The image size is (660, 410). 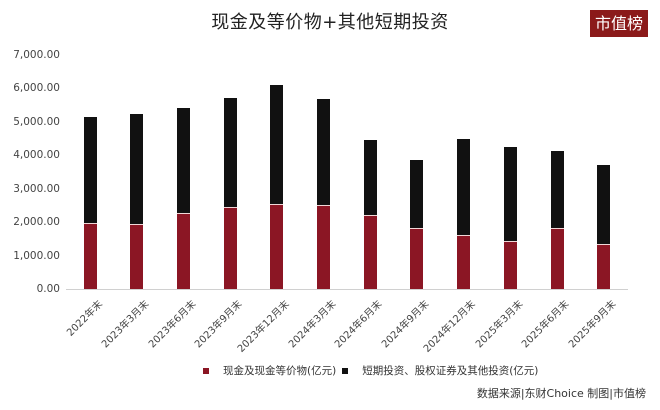 What do you see at coordinates (561, 393) in the screenshot?
I see `source-note: 数据来源|东财Choice 制图|市值榜` at bounding box center [561, 393].